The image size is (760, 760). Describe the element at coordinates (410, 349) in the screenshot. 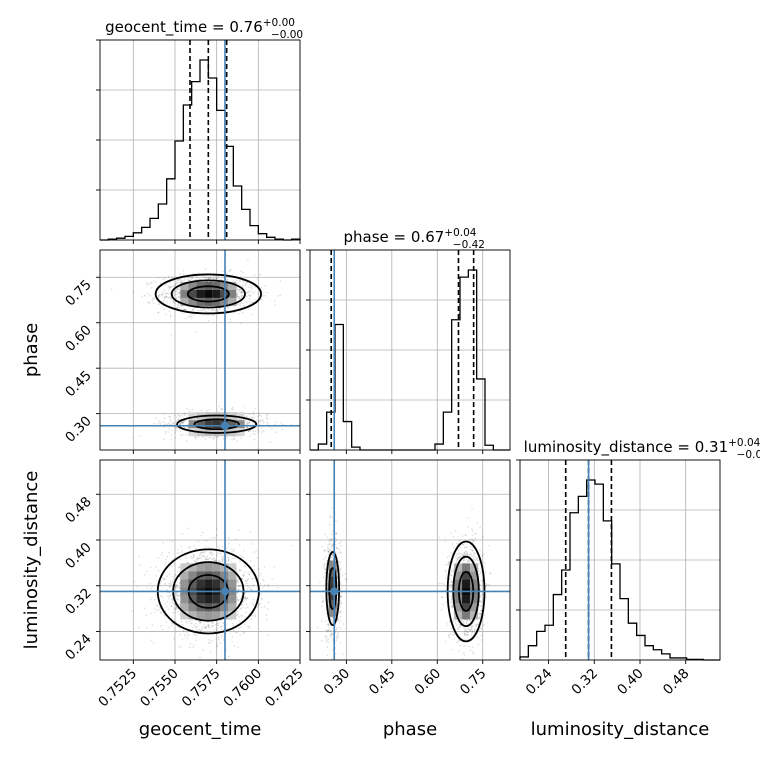

I see `panel-grid` at that location.